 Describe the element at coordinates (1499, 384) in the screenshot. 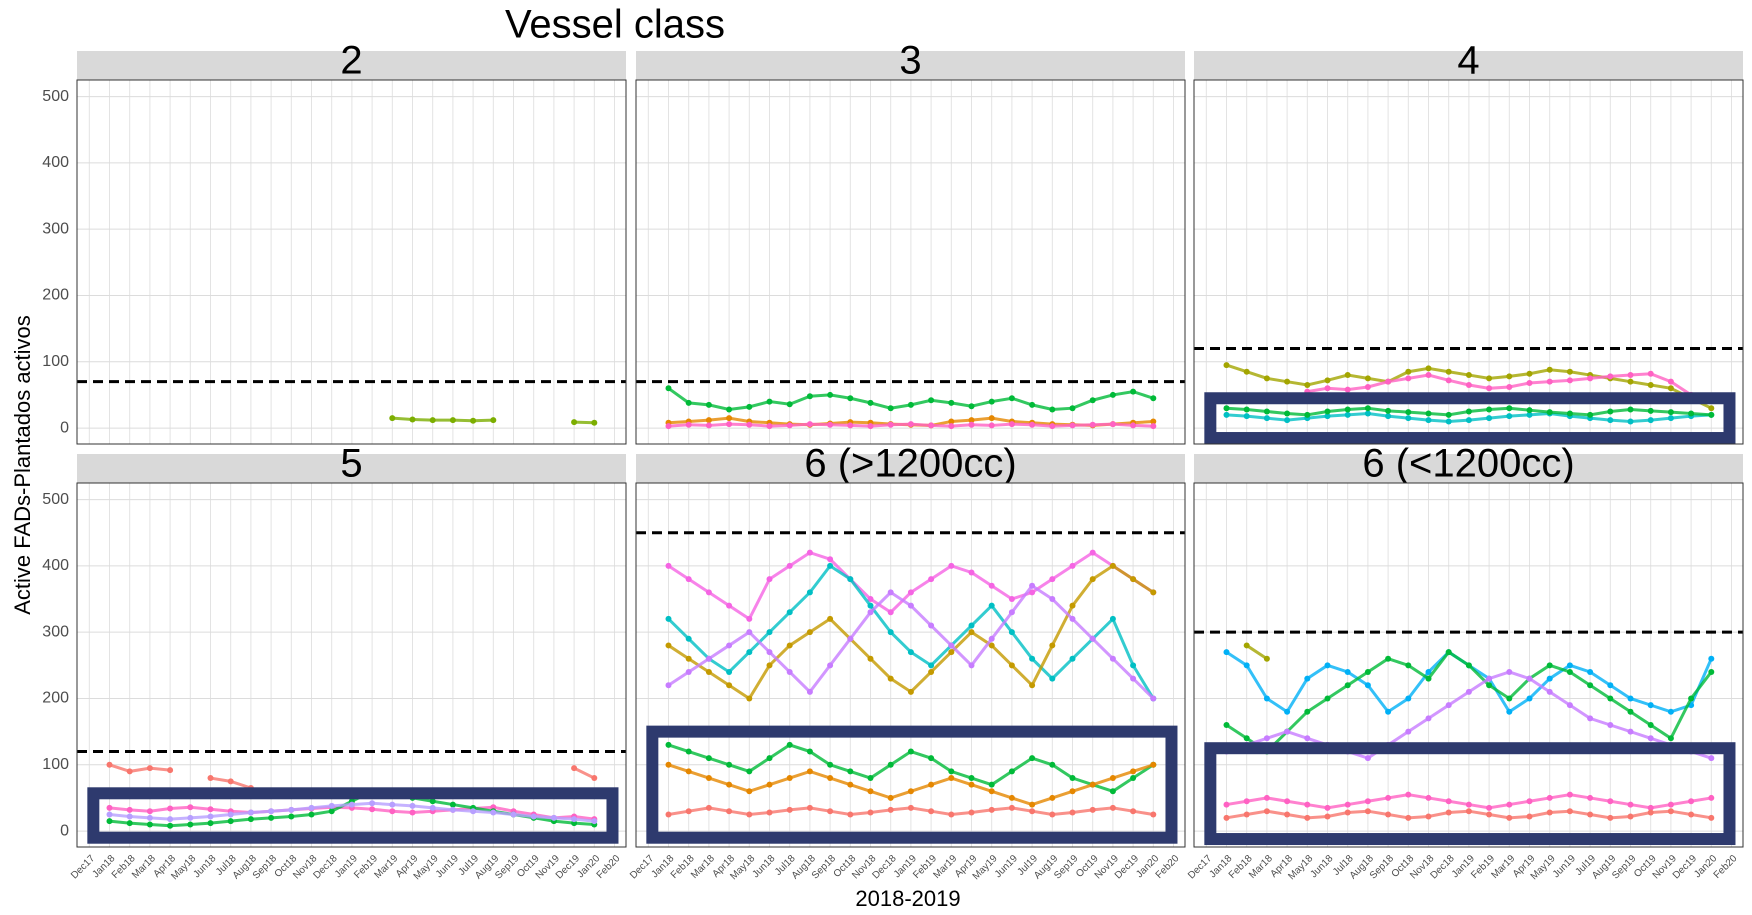

I see `series-trace` at that location.